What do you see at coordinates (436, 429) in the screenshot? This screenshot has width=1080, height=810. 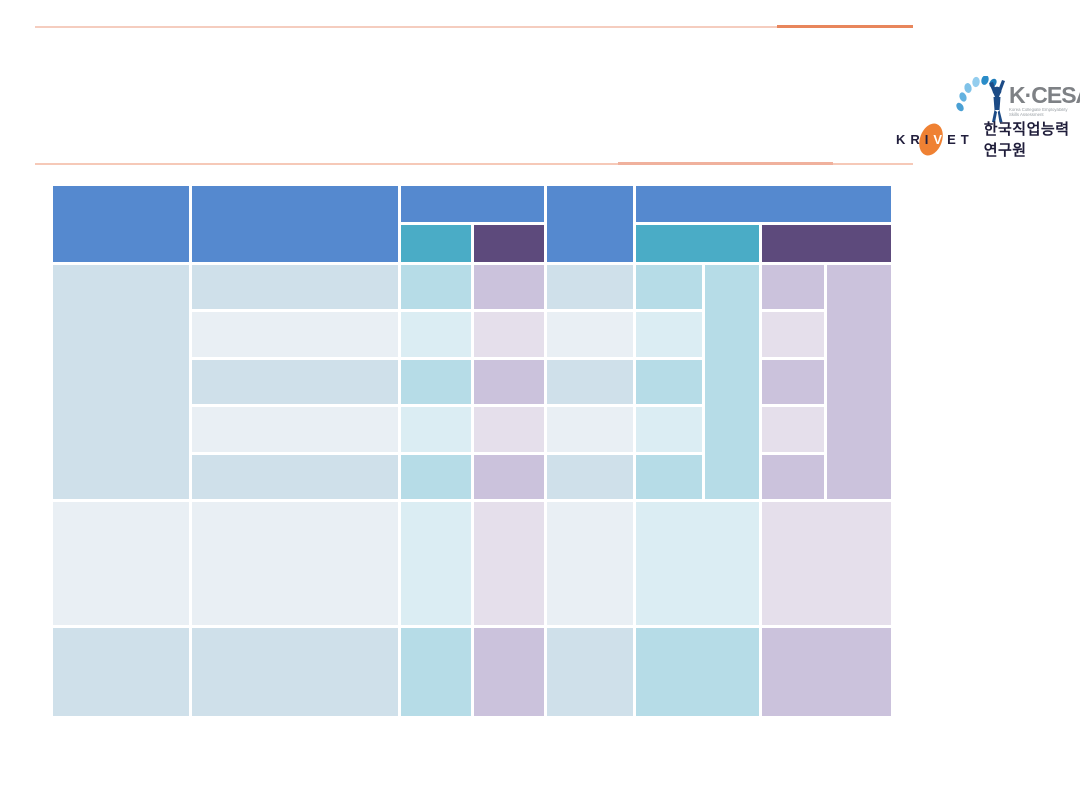 I see `cell-r4-c3` at bounding box center [436, 429].